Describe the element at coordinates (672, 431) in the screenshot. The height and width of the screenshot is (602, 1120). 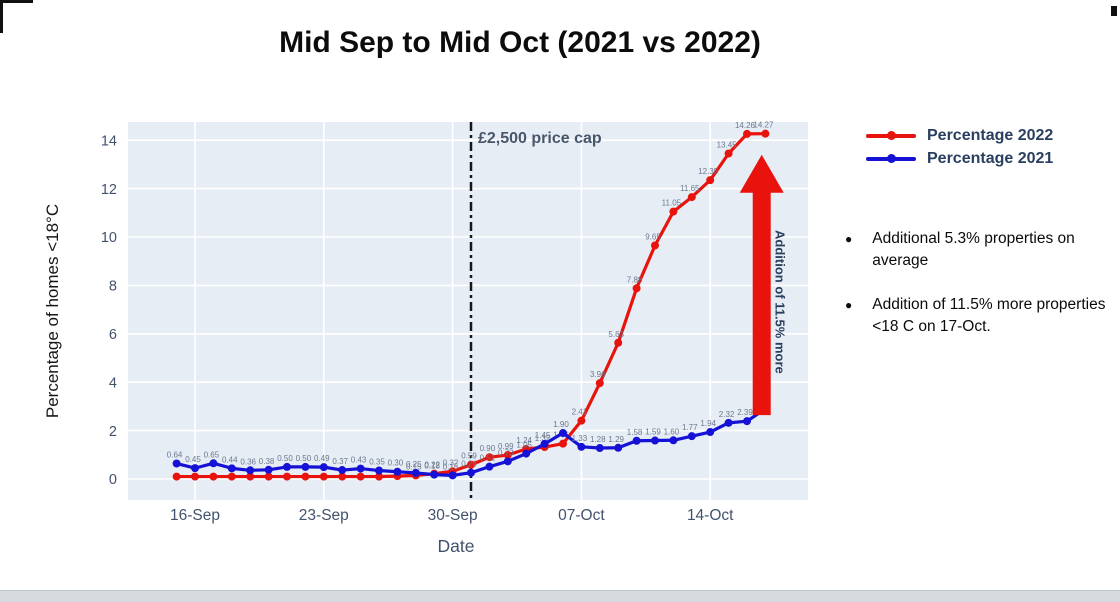
I see `svg-text: 1.60` at that location.